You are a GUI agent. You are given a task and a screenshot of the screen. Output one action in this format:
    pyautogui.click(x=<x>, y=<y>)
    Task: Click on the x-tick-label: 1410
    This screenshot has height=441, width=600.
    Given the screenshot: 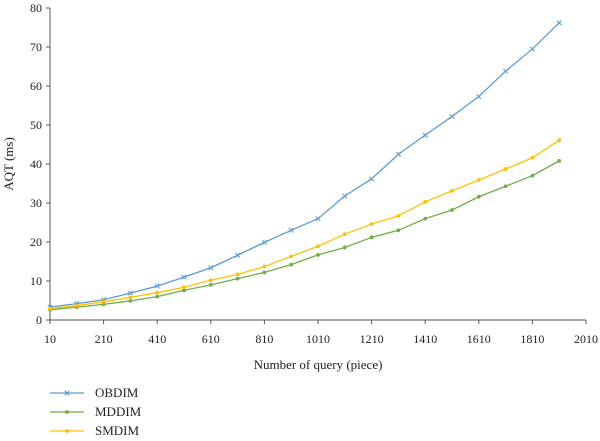 What is the action you would take?
    pyautogui.click(x=425, y=339)
    